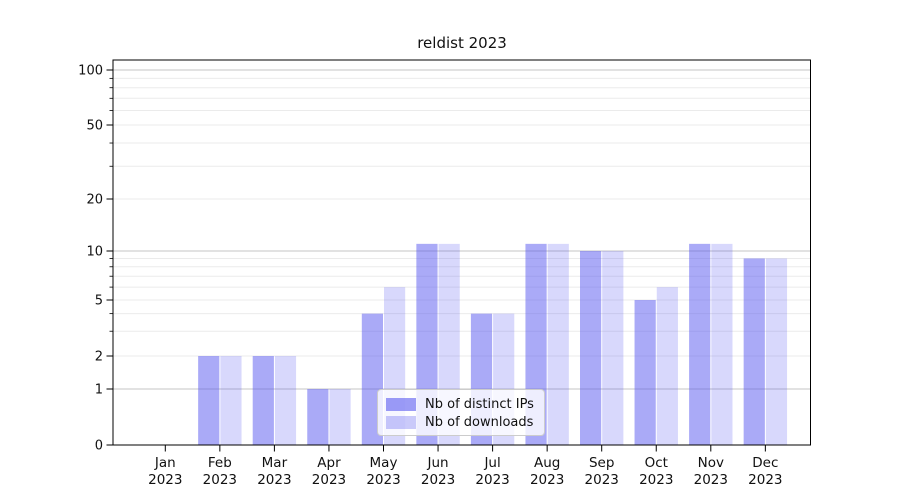  Describe the element at coordinates (384, 463) in the screenshot. I see `x-tick-label-month: May` at that location.